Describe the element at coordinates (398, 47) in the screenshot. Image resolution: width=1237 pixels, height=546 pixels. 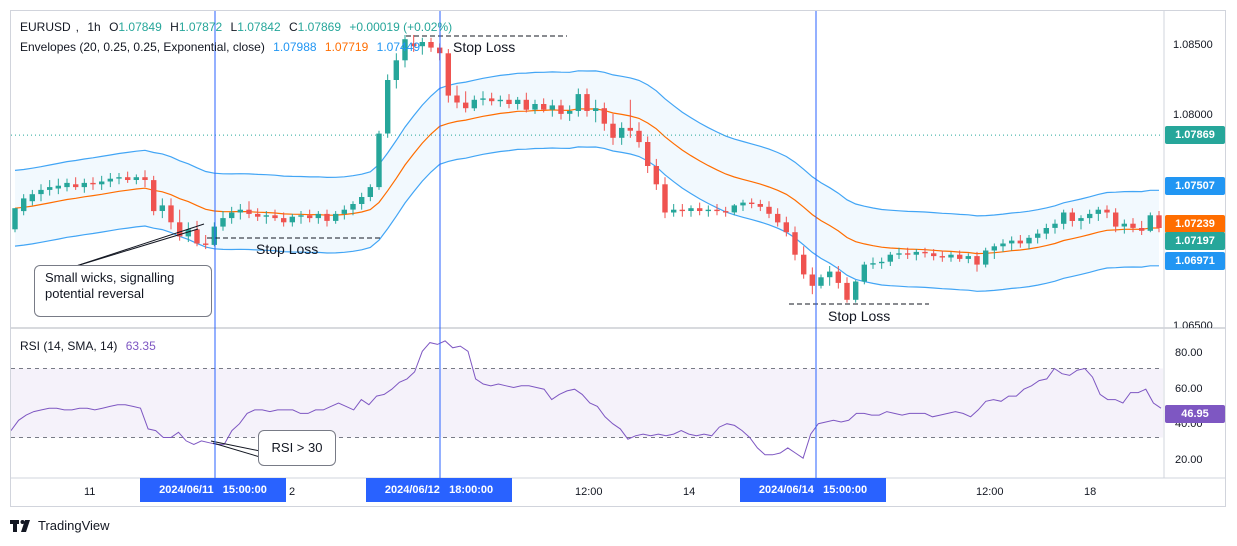
I see `envelope-lower: 1.07449` at that location.